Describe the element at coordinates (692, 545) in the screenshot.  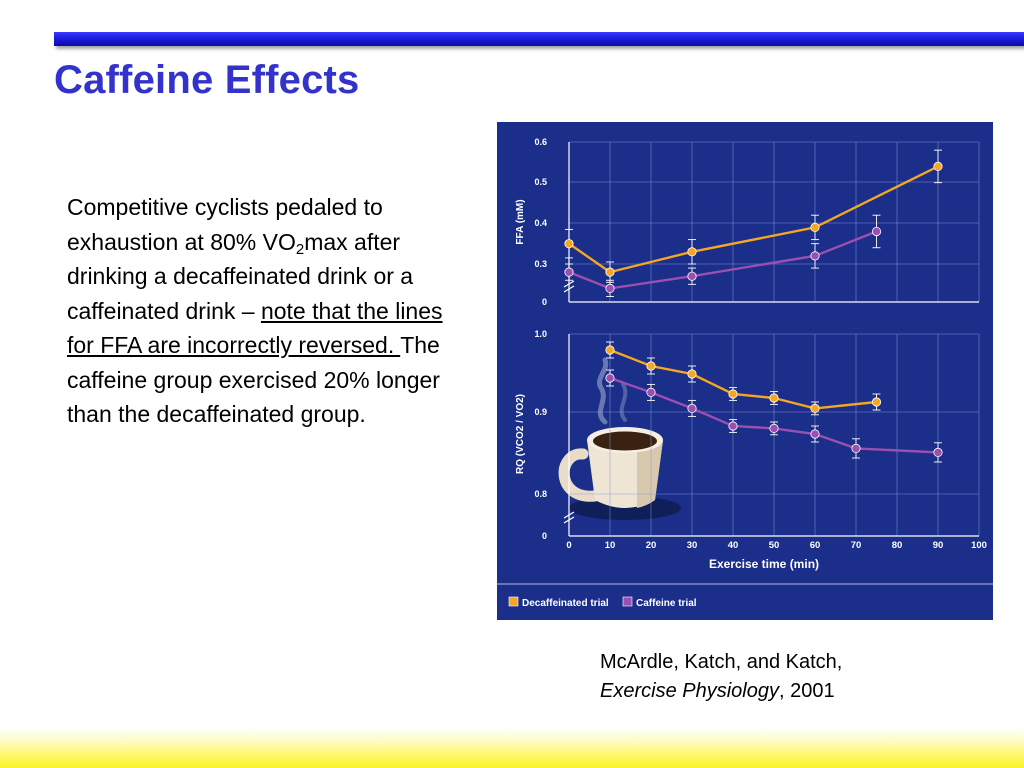
I see `x-tick-label: 30` at that location.